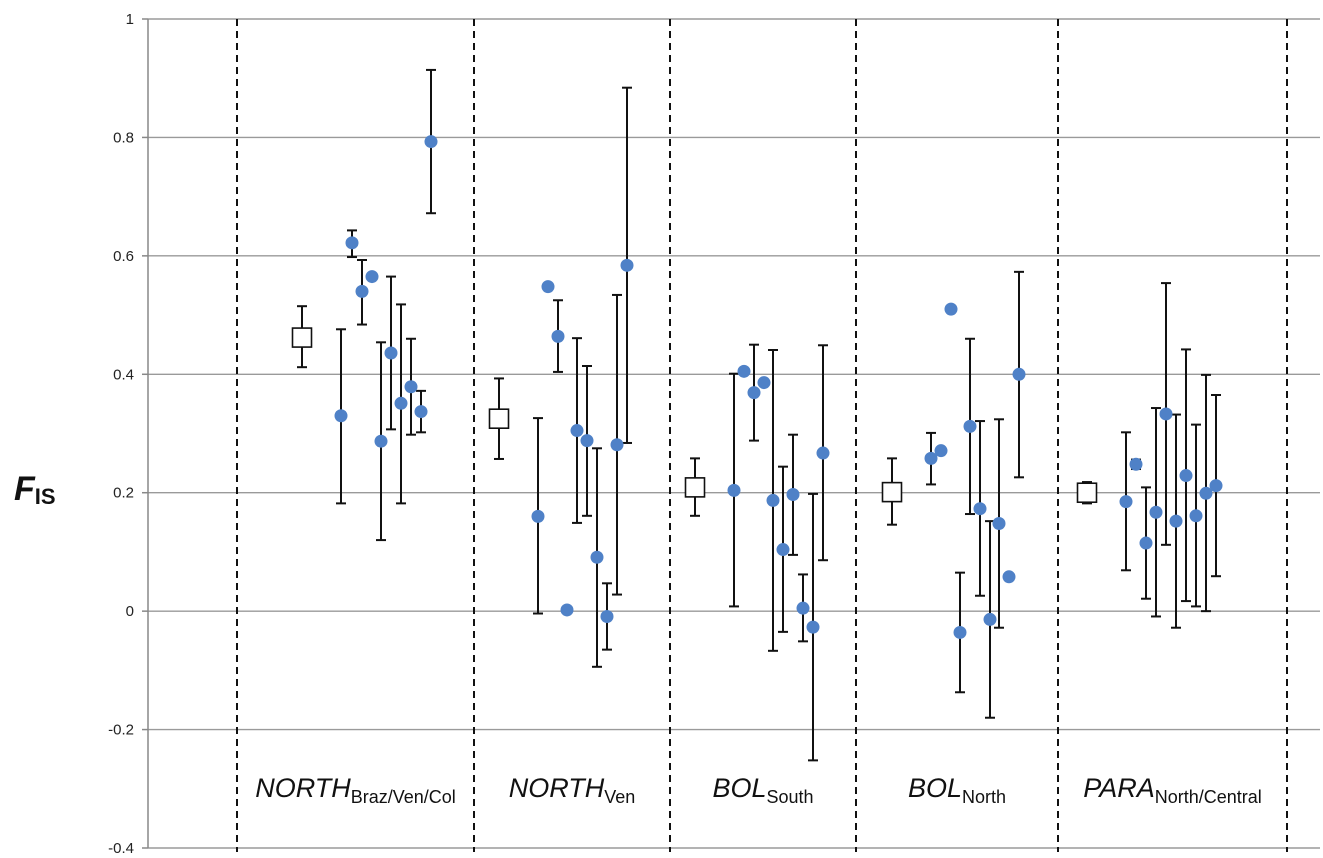 Image resolution: width=1323 pixels, height=858 pixels. I want to click on group-label-2: BOLSouth, so click(762, 790).